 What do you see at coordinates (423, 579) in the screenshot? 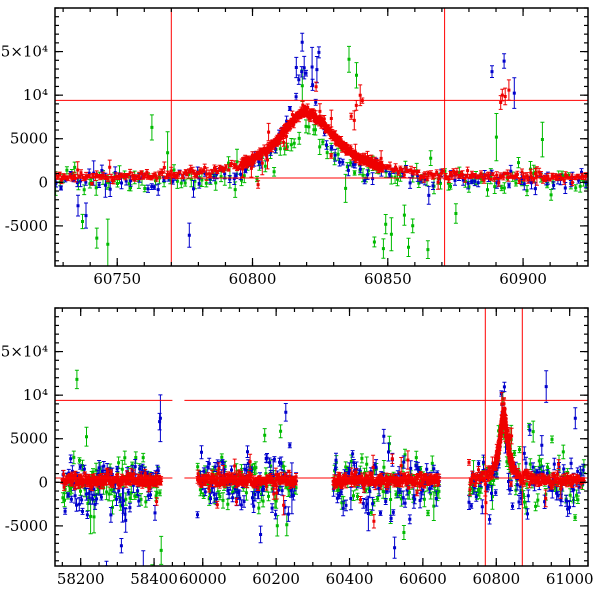
I see `svg-text: 60600` at bounding box center [423, 579].